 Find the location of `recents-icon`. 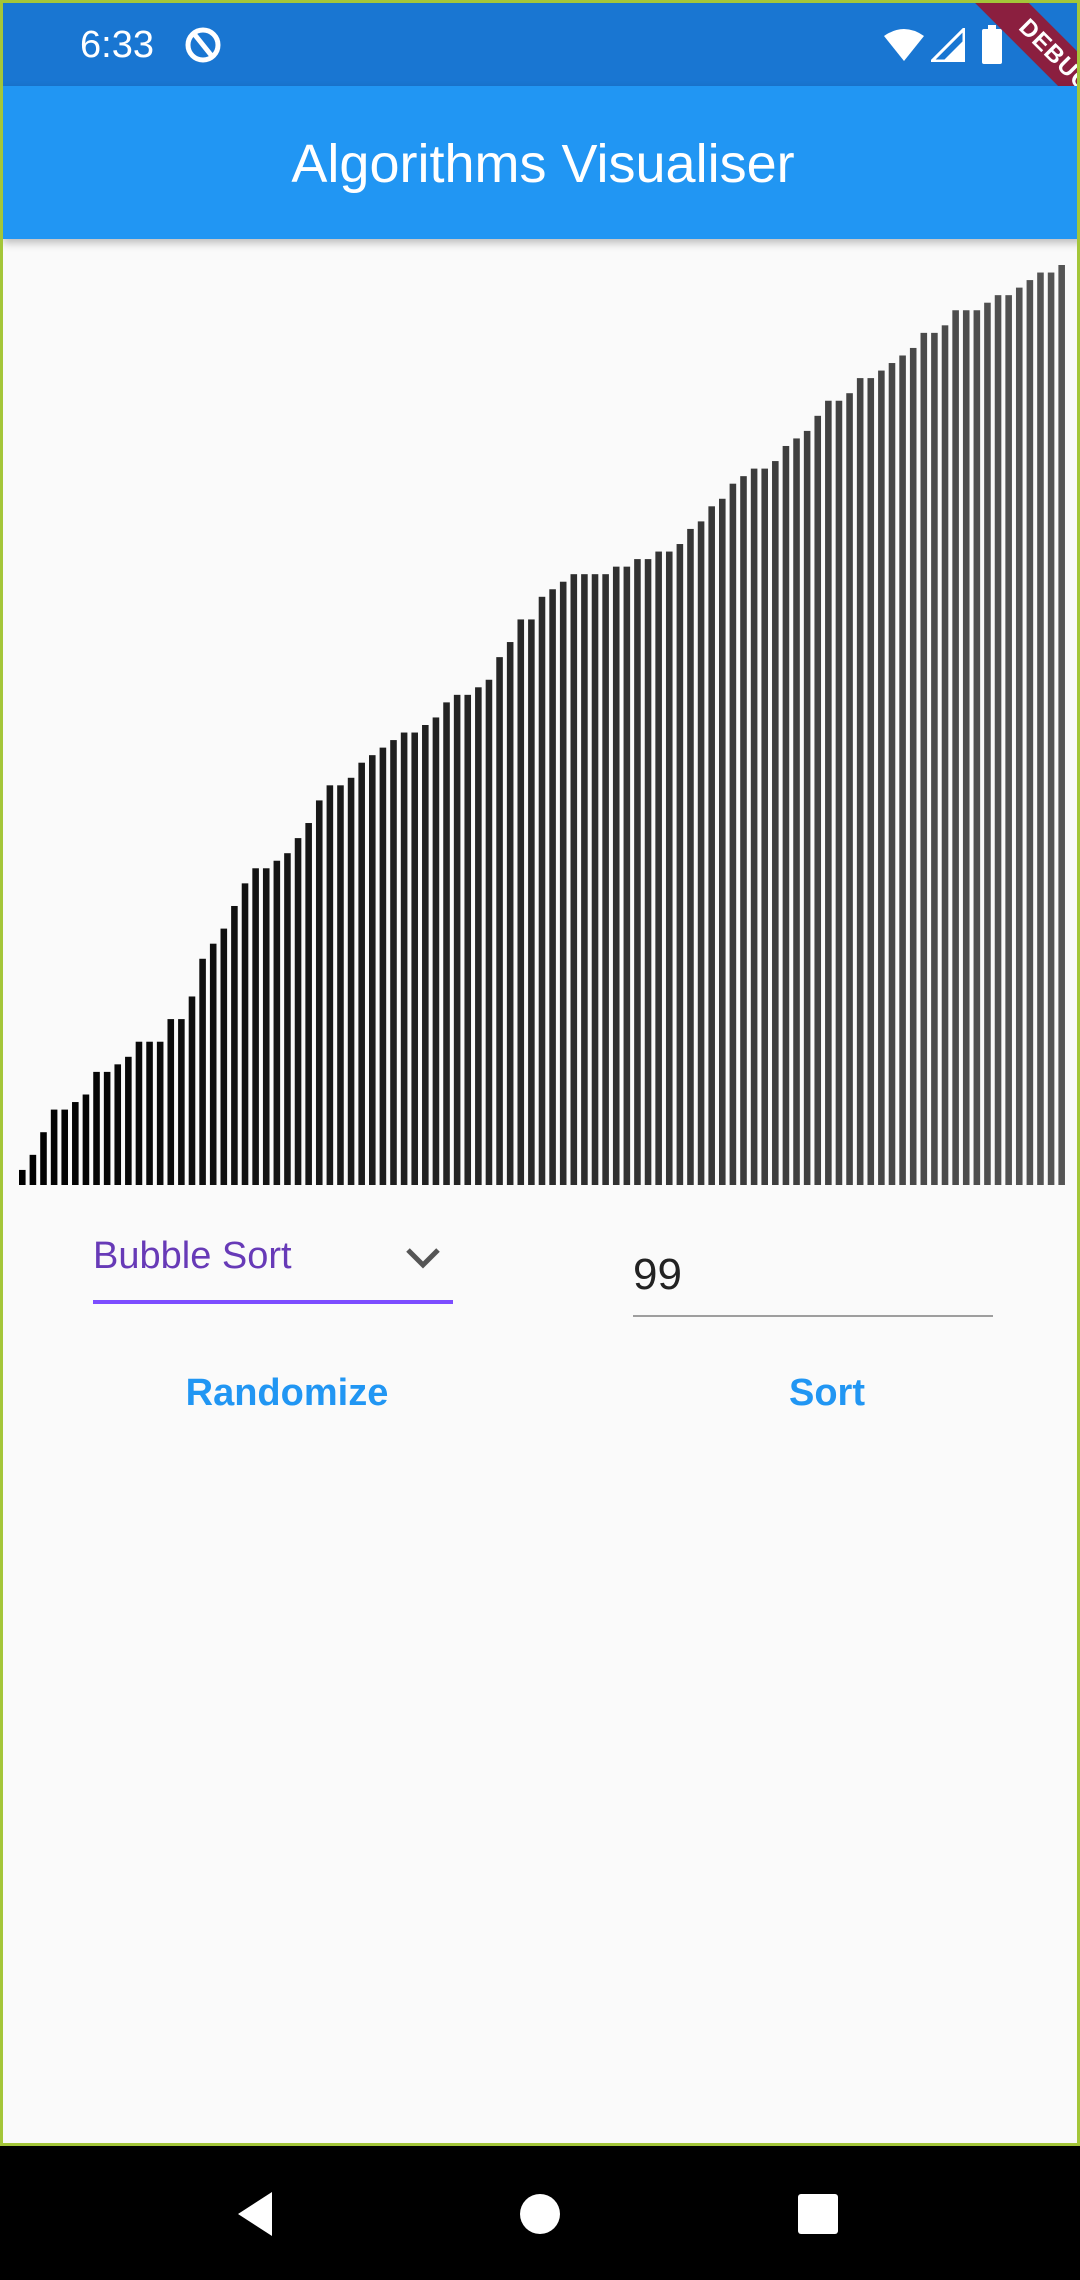

recents-icon is located at coordinates (818, 2214).